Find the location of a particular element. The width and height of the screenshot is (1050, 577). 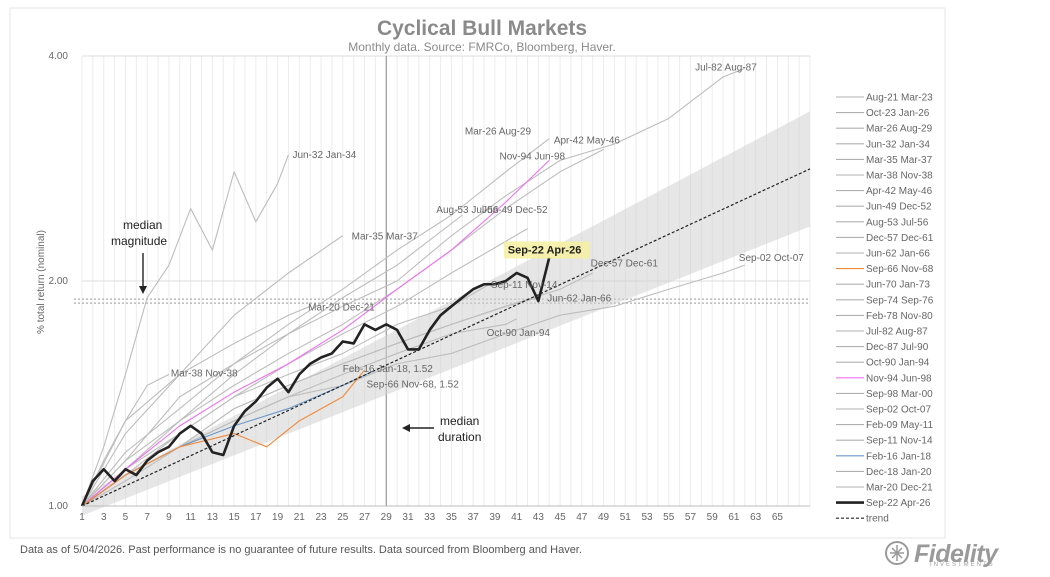

x-tick-label: 59 is located at coordinates (713, 517).